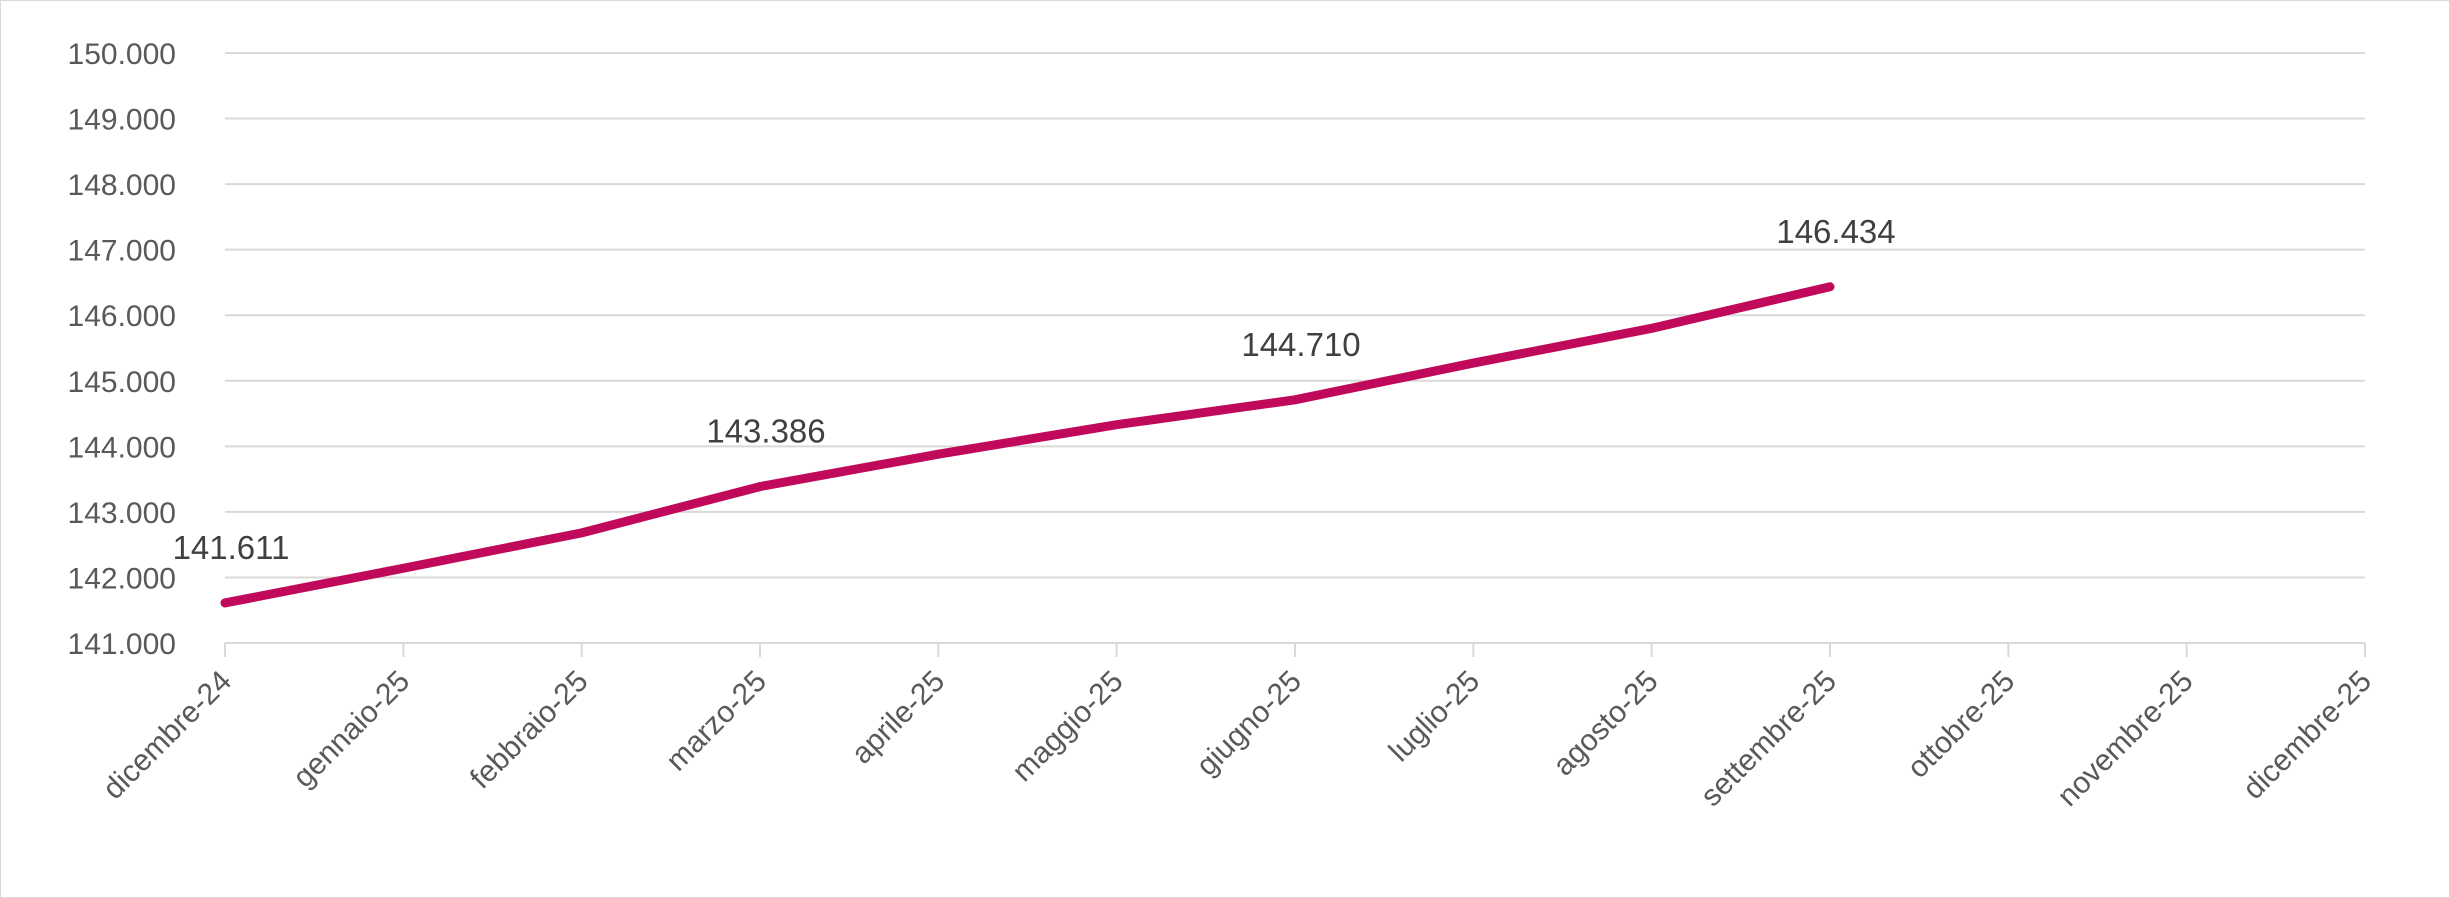  Describe the element at coordinates (898, 718) in the screenshot. I see `x-tick-label: aprile-25` at that location.